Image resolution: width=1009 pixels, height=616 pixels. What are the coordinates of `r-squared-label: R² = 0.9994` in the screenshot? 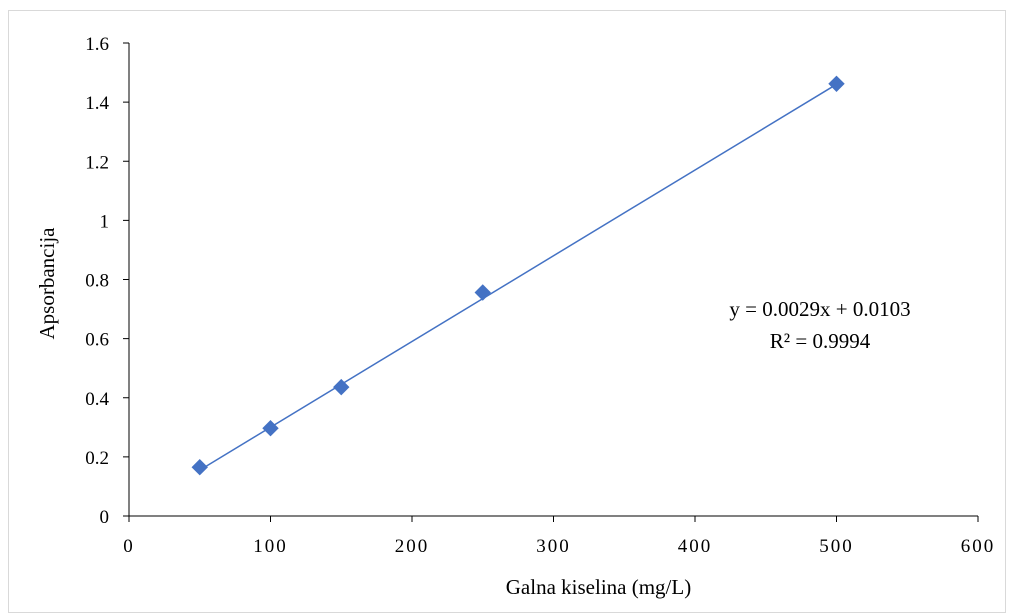 It's located at (820, 341).